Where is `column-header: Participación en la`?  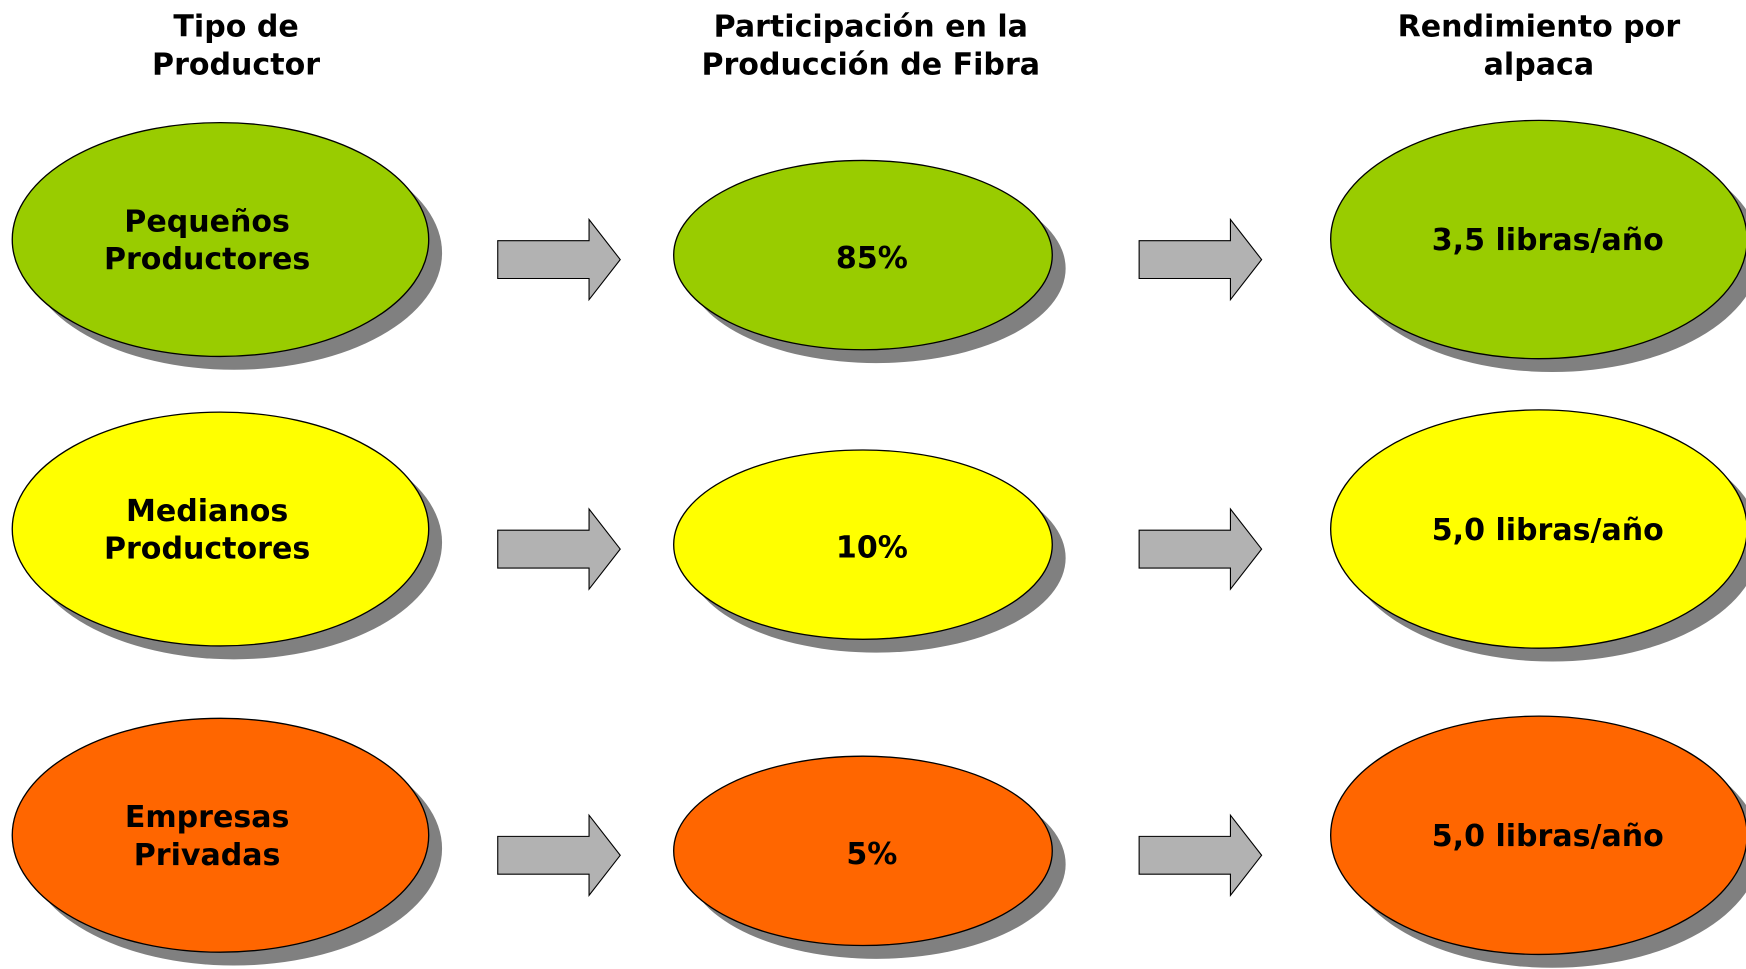
column-header: Participación en la is located at coordinates (871, 26).